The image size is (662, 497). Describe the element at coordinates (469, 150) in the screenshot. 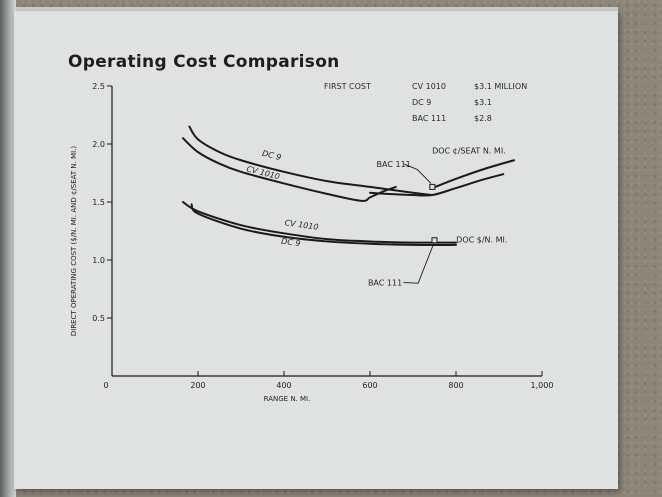

I see `annotation-label: DOC ¢/SEAT N. MI.` at that location.